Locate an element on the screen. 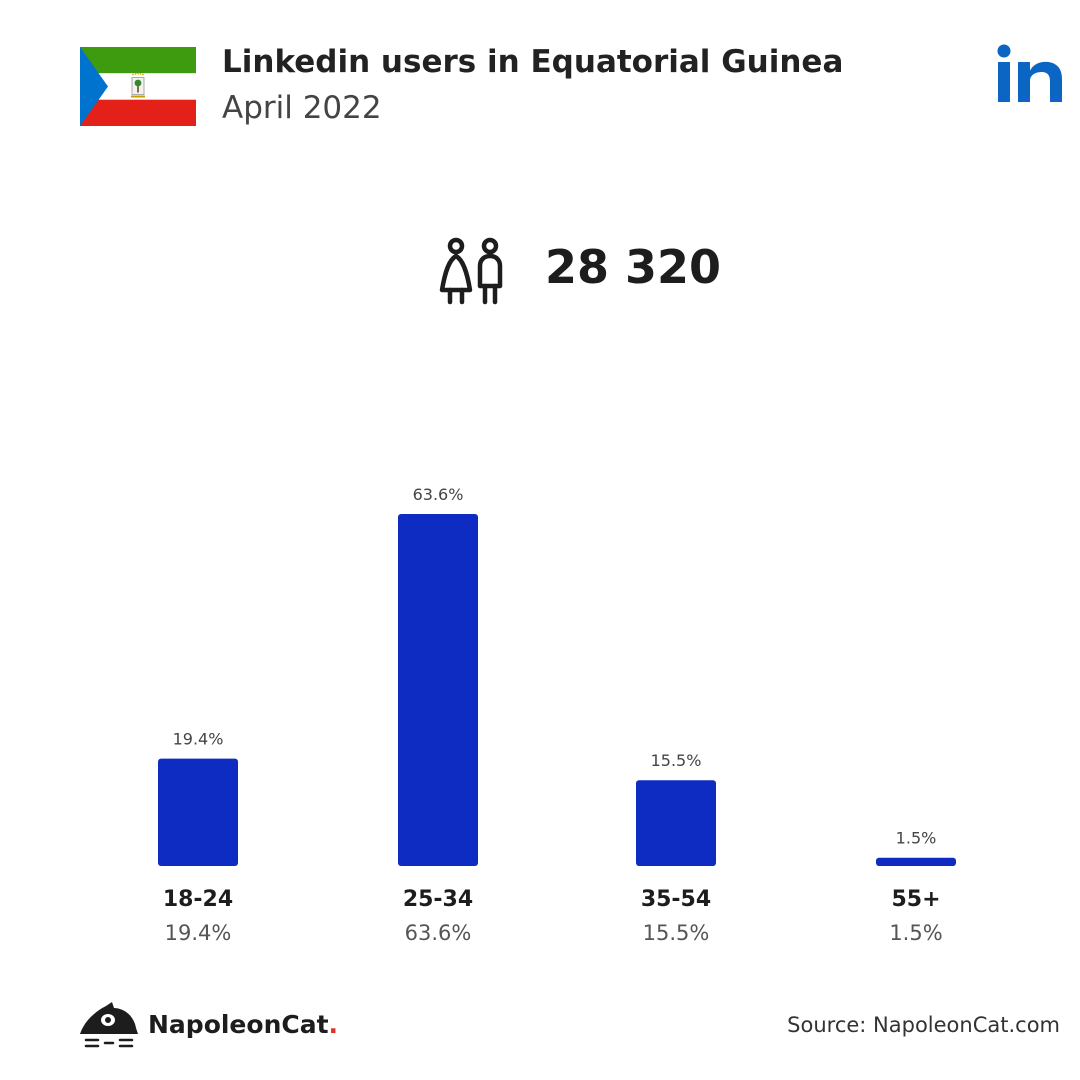 The image size is (1080, 1080). category-label: 55+ is located at coordinates (915, 899).